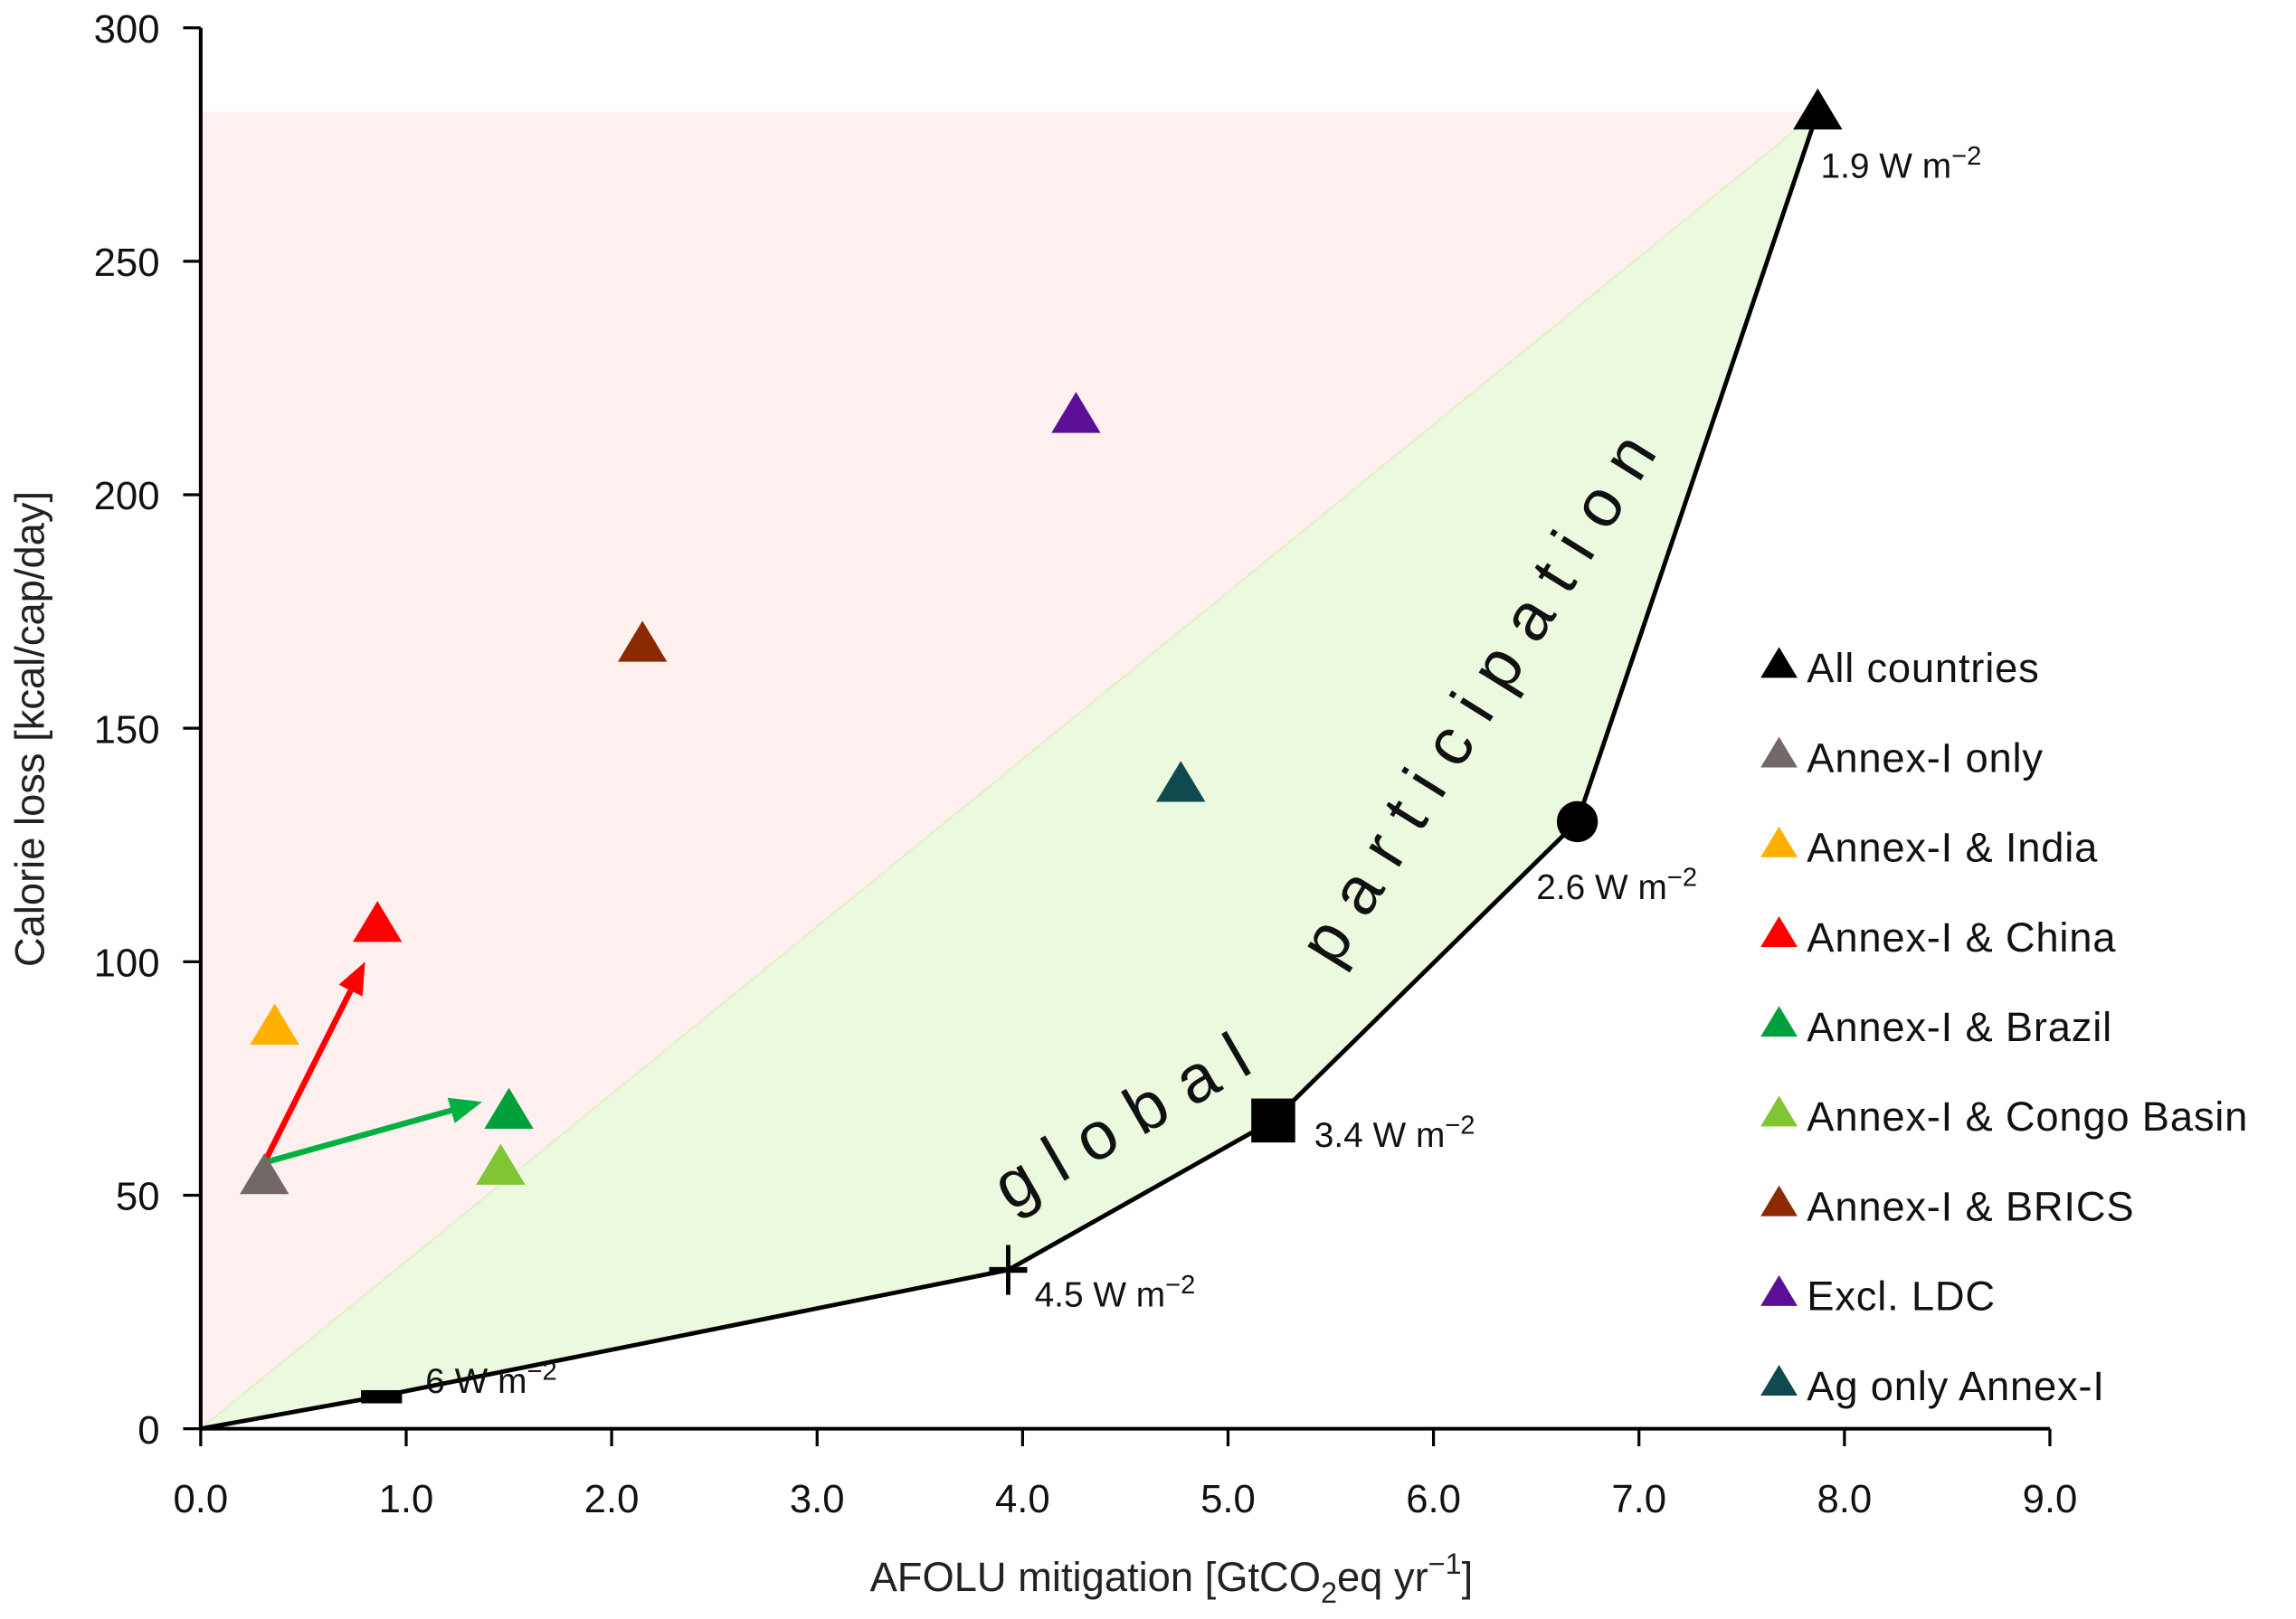 This screenshot has height=1619, width=2296. Describe the element at coordinates (490, 1380) in the screenshot. I see `frontier-label: 6 W m−2` at that location.